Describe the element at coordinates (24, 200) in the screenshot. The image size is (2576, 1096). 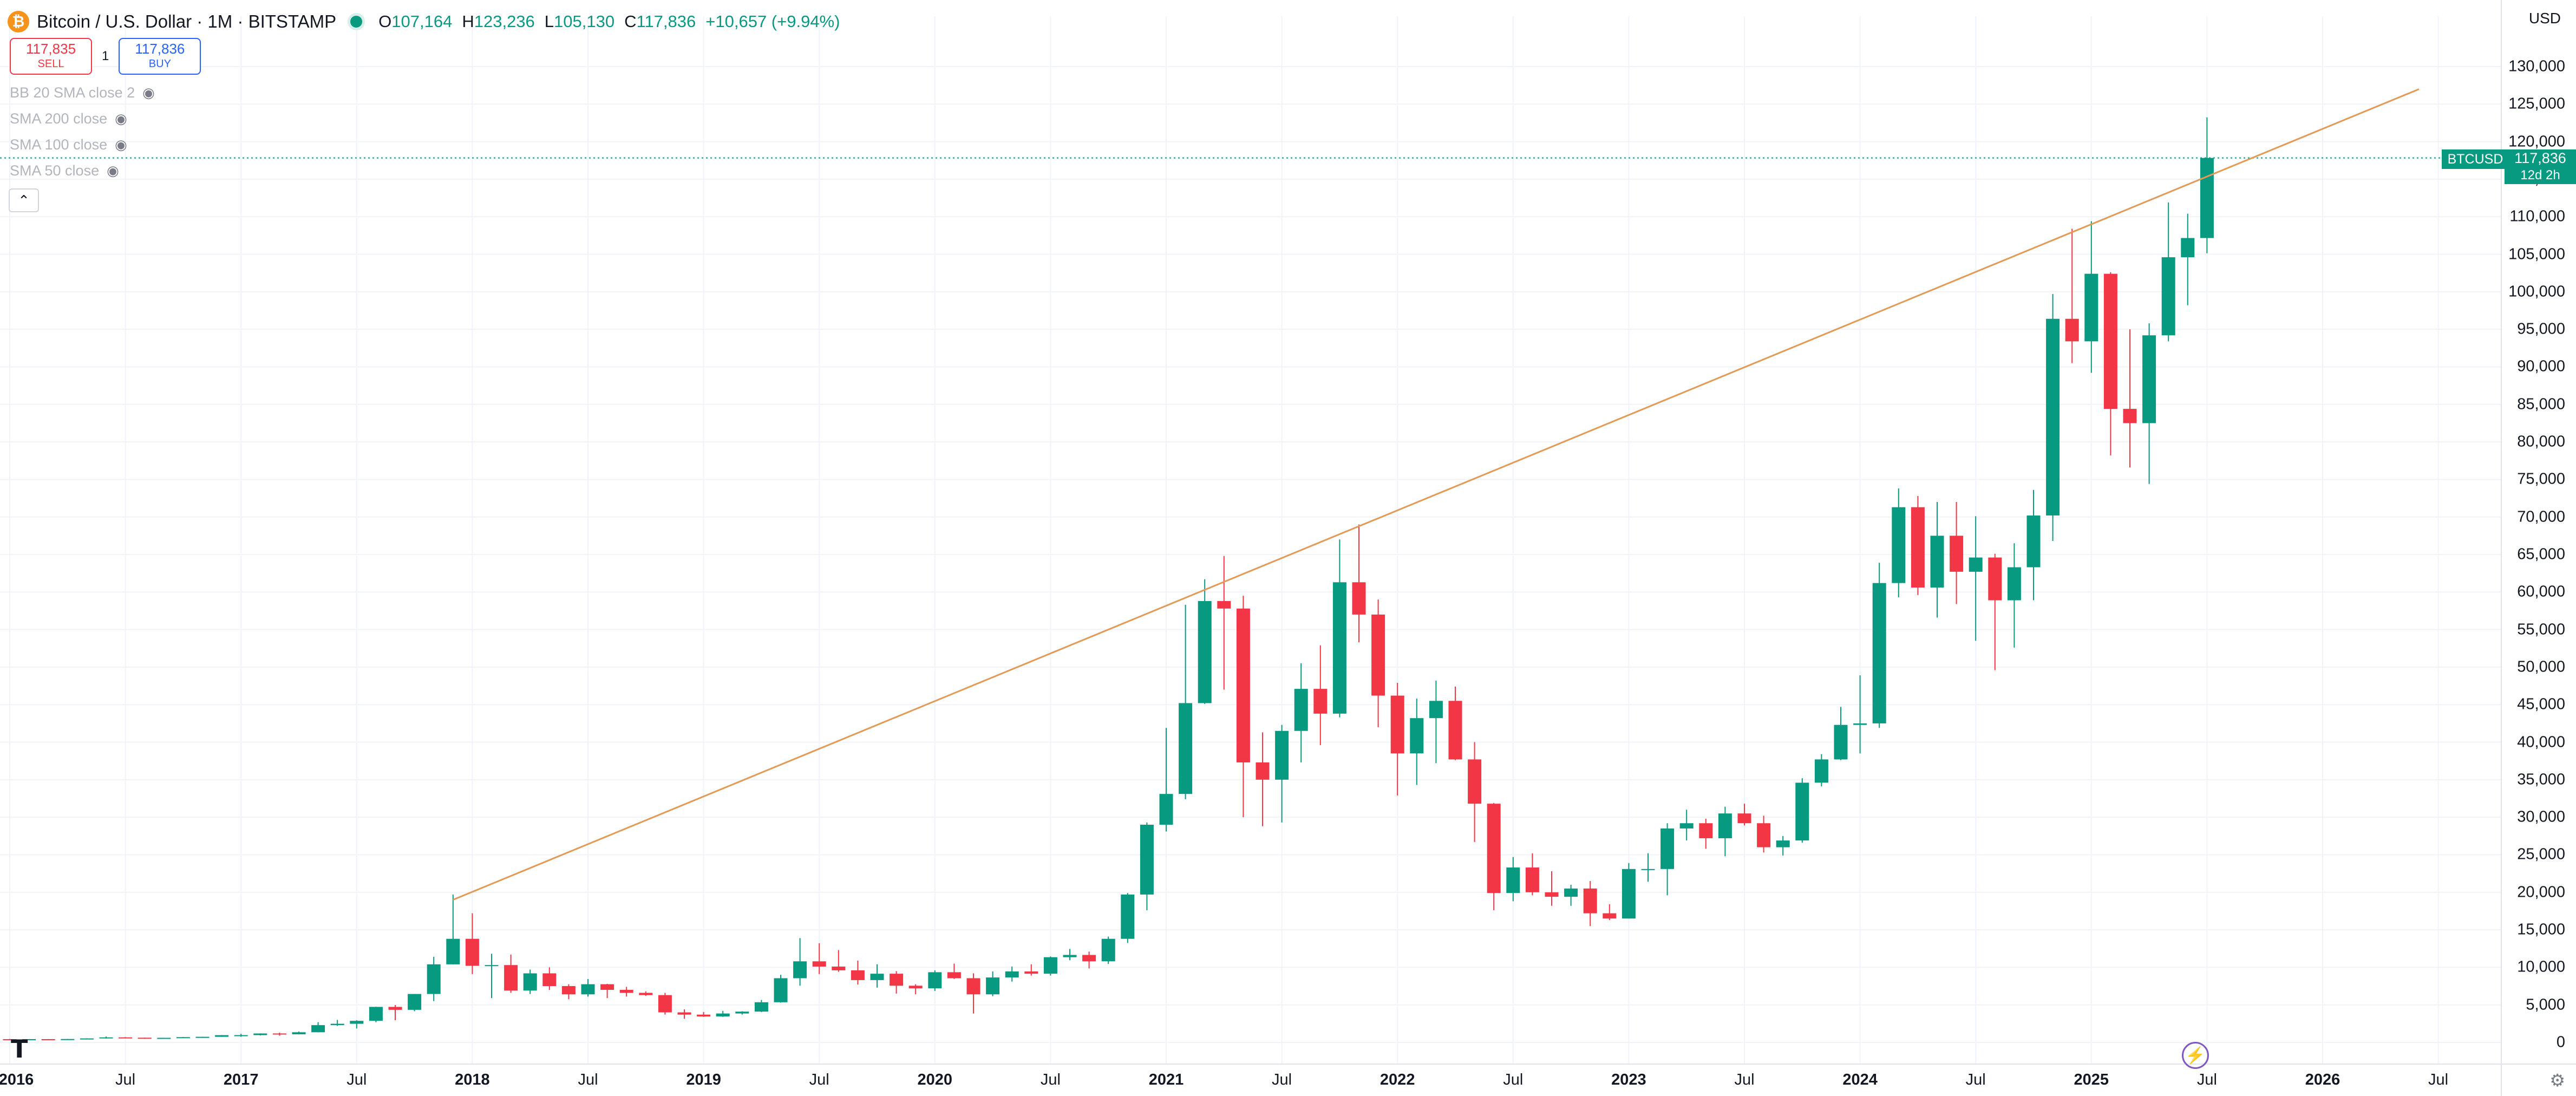
I see `collapse-indicators-button: ⌃` at that location.